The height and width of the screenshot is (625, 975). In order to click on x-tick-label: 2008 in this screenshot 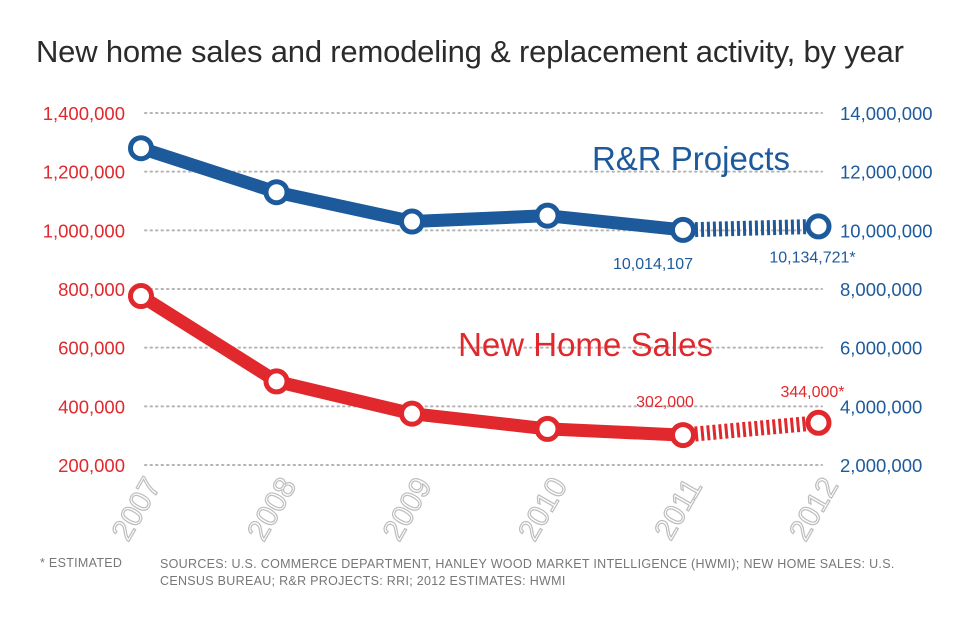, I will do `click(272, 509)`.